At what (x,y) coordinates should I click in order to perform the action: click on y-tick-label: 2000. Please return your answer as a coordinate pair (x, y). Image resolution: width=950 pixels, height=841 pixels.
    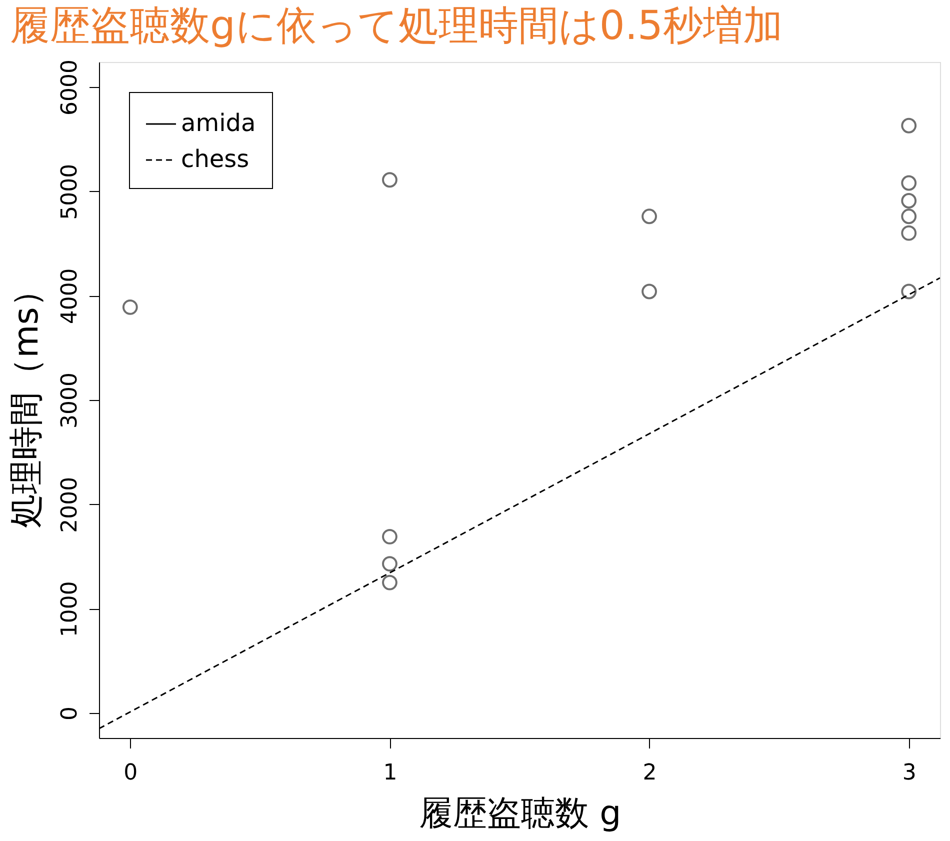
    Looking at the image, I should click on (70, 504).